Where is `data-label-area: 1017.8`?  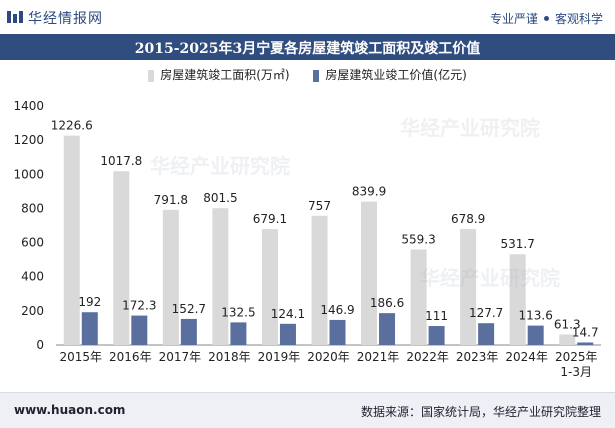 data-label-area: 1017.8 is located at coordinates (121, 161).